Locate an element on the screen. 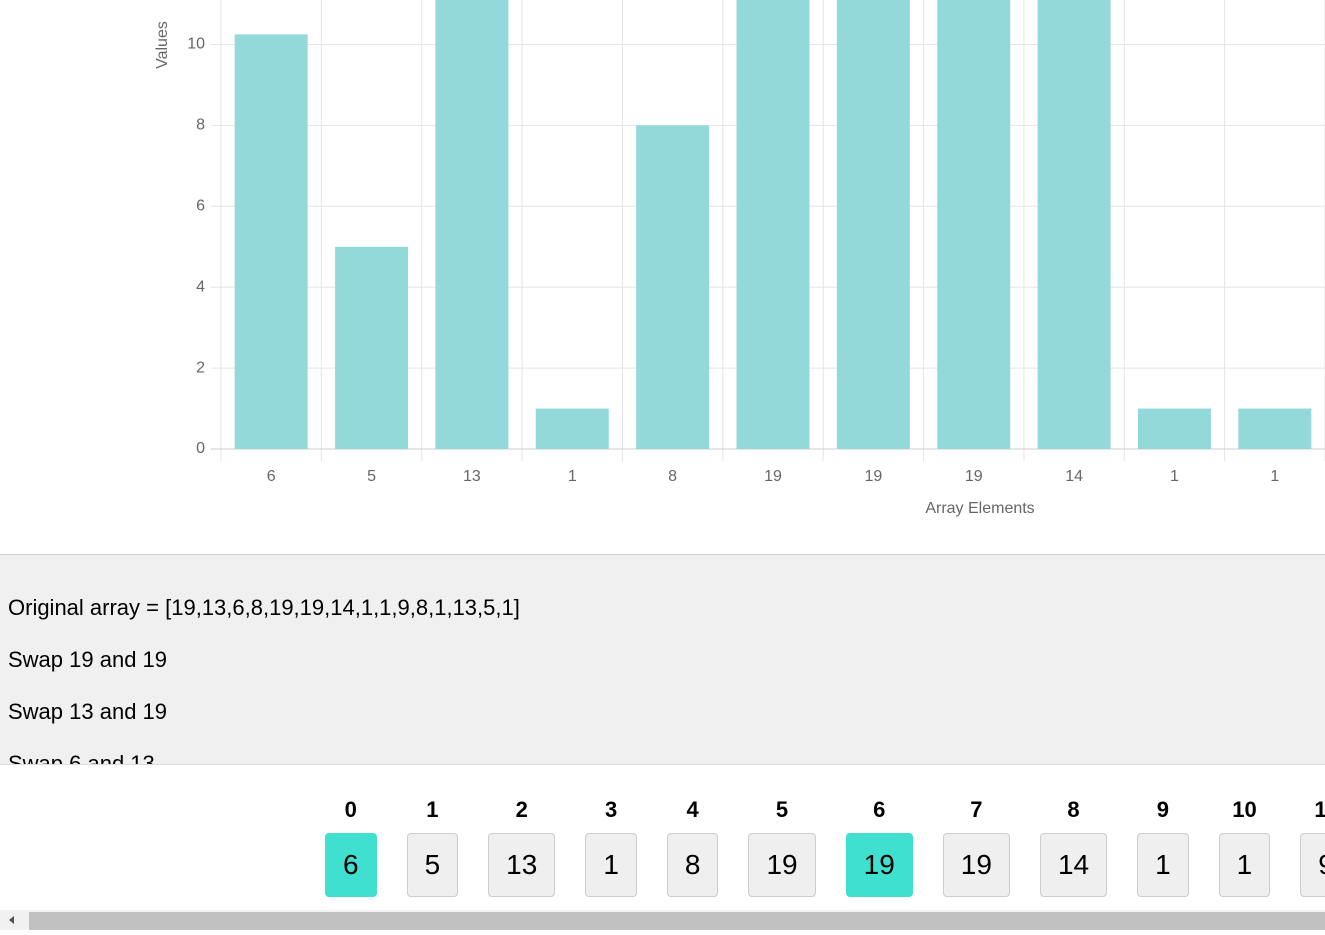  array-index: 9 is located at coordinates (1162, 809).